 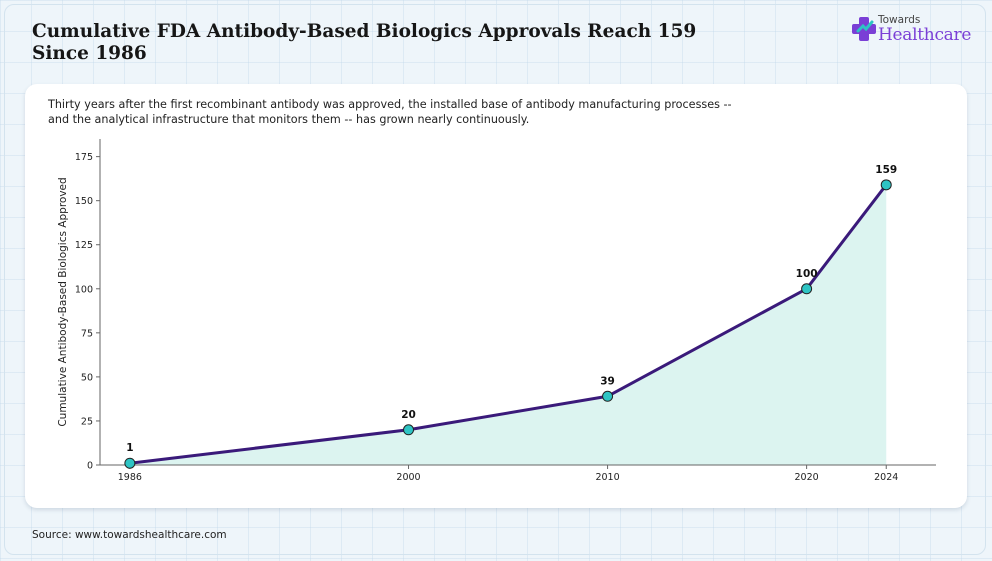 What do you see at coordinates (90, 466) in the screenshot?
I see `y-tick-label: 0` at bounding box center [90, 466].